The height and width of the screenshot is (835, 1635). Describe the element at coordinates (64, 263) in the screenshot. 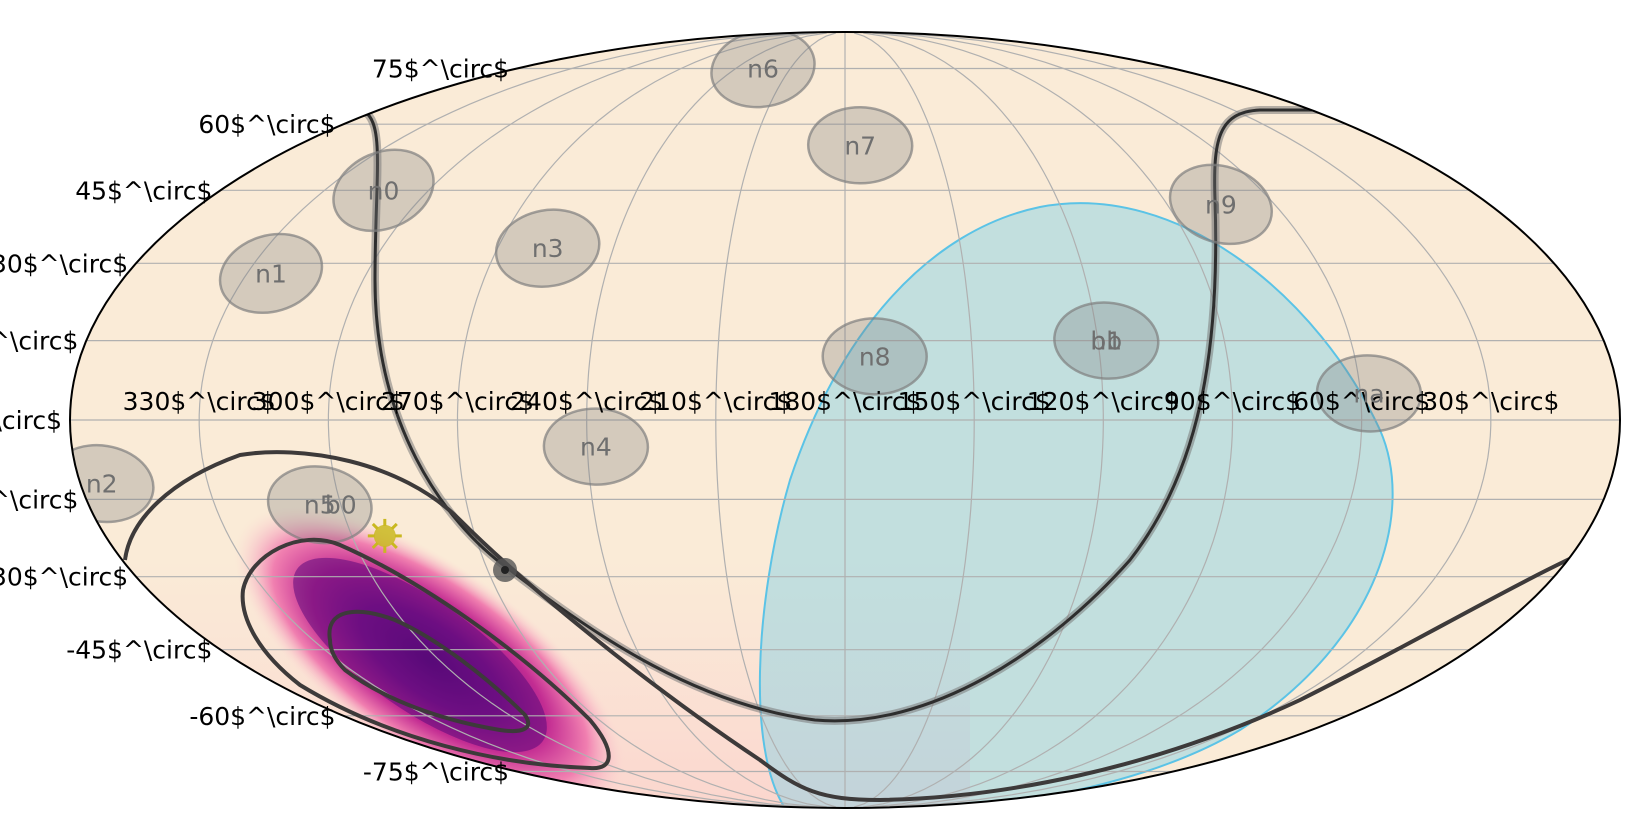

I see `dec-tick-label: 30$^\circ$` at that location.